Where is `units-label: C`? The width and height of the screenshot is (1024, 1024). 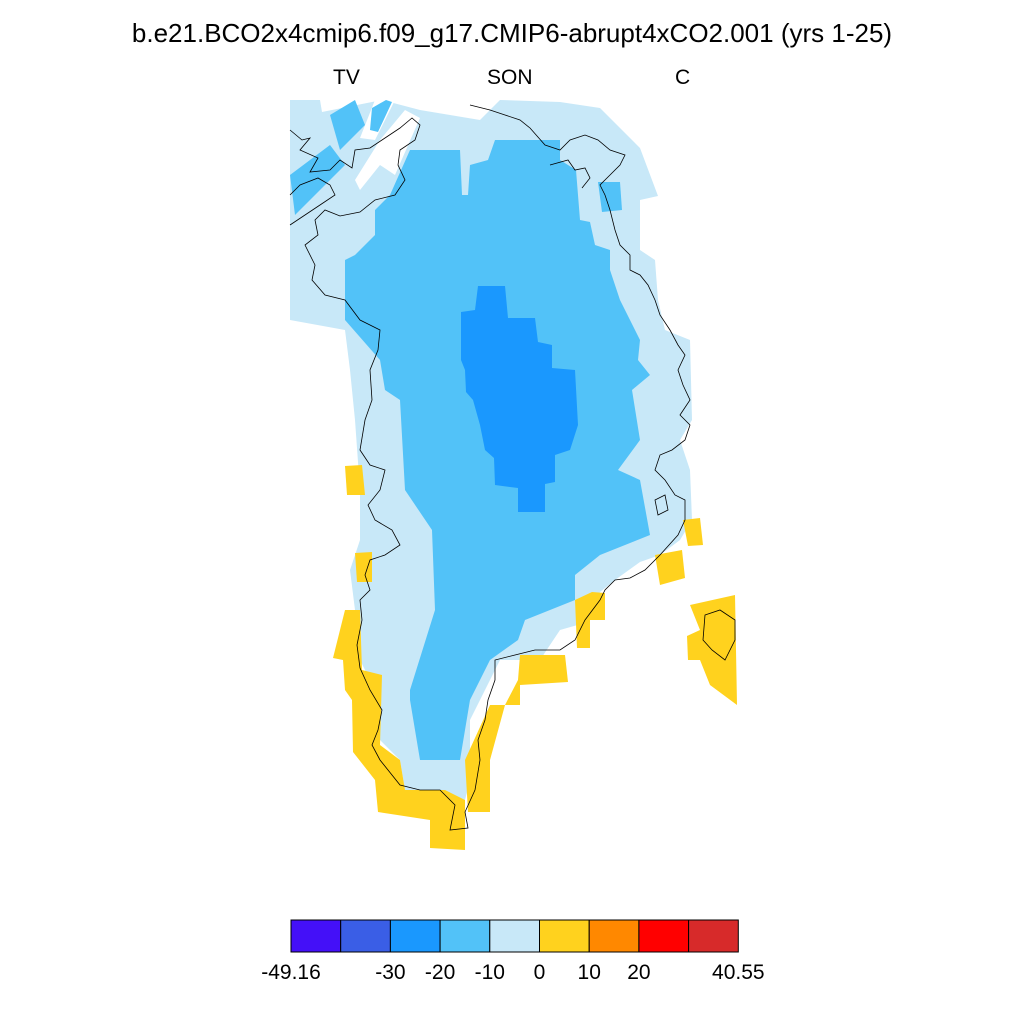 units-label: C is located at coordinates (683, 77).